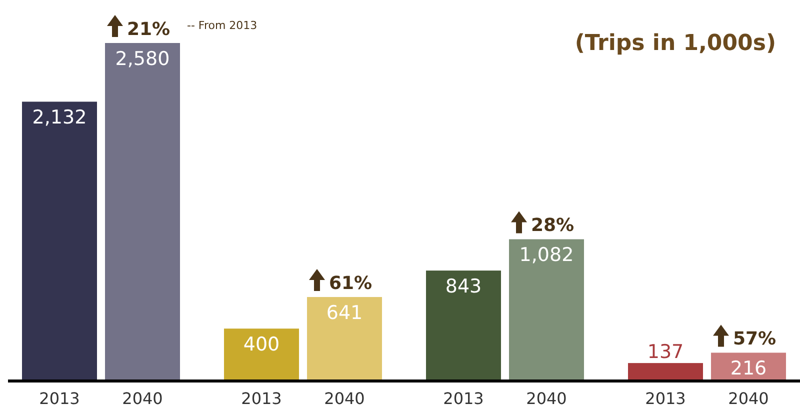  What do you see at coordinates (344, 313) in the screenshot?
I see `data-label: 641` at bounding box center [344, 313].